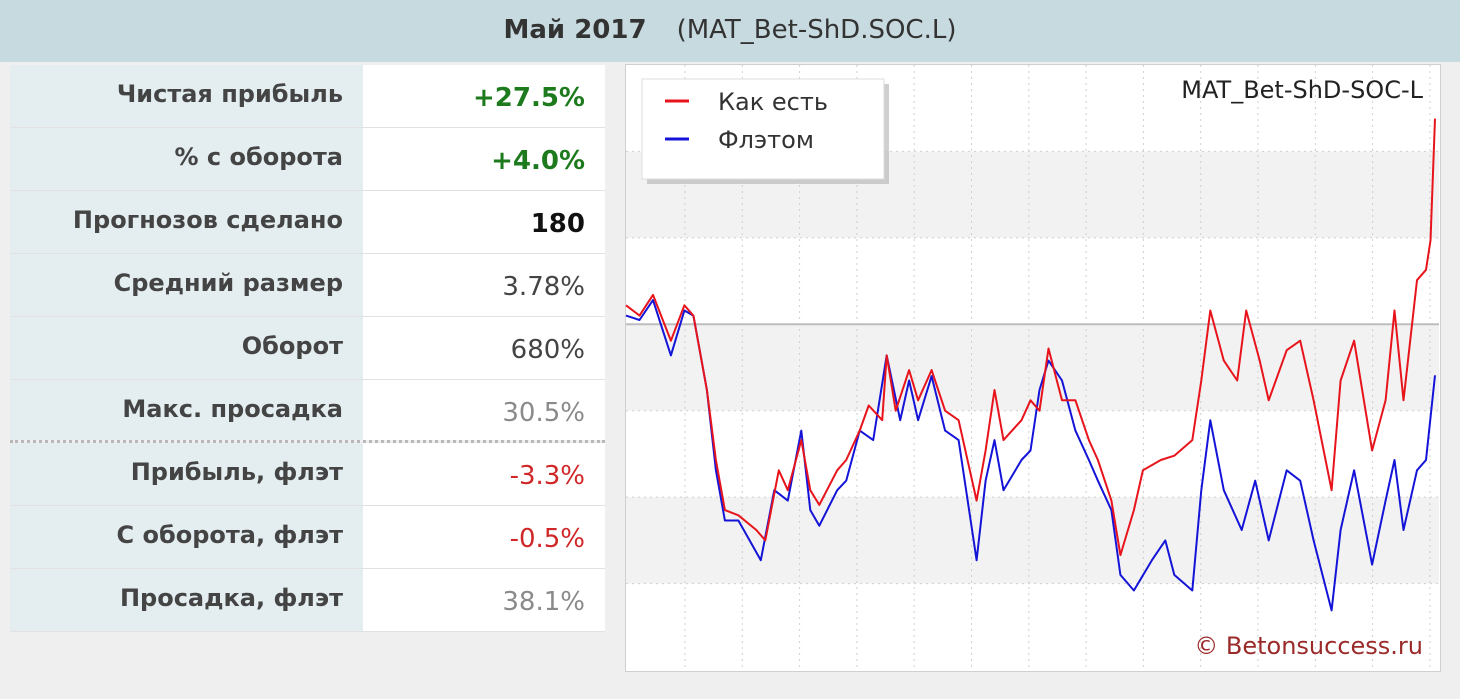 This screenshot has width=1460, height=699. What do you see at coordinates (773, 102) in the screenshot?
I see `legend-label: Как есть` at bounding box center [773, 102].